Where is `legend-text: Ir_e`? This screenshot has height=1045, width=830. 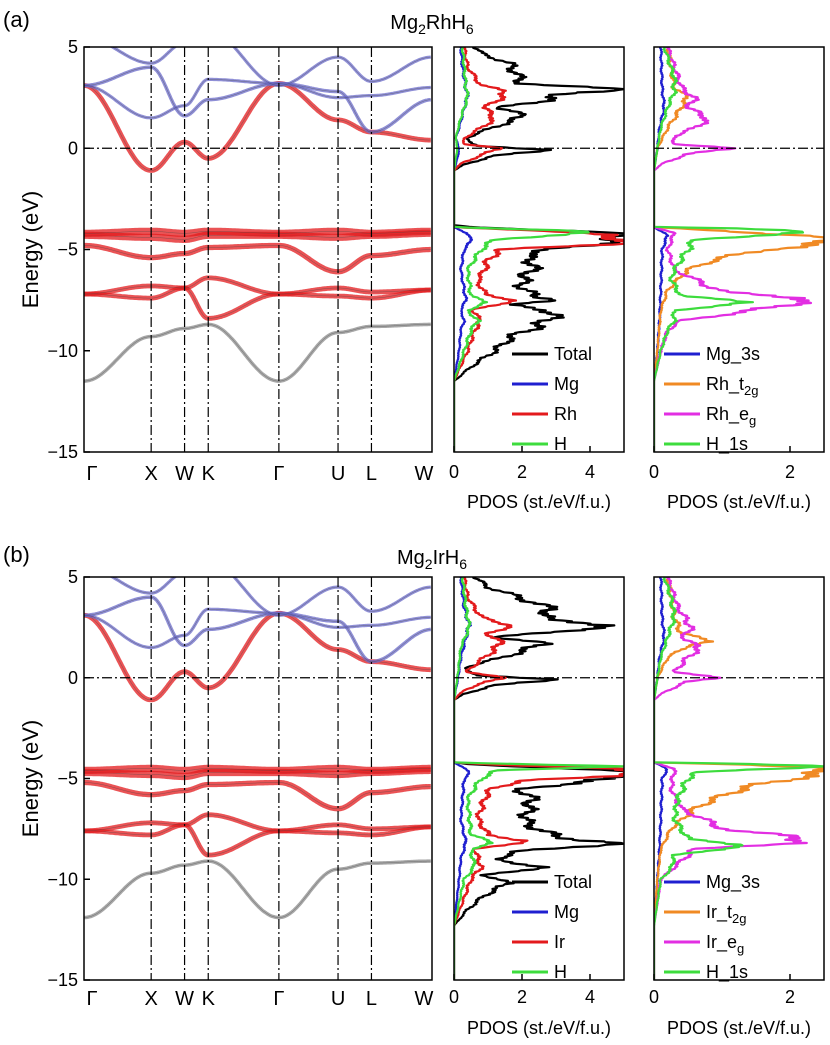 legend-text: Ir_e is located at coordinates (721, 942).